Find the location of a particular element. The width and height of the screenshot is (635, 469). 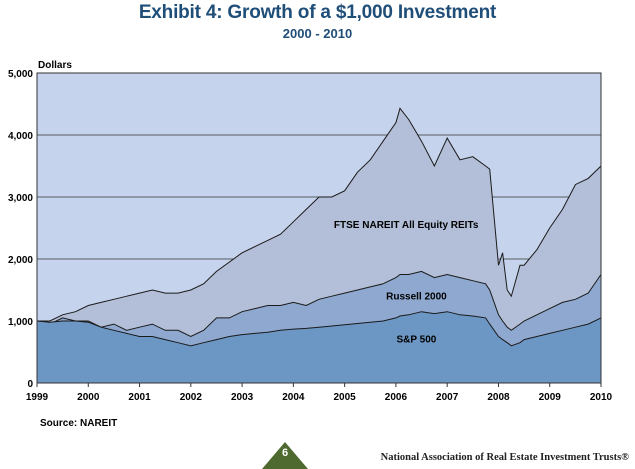

y-axis-label: Dollars is located at coordinates (55, 65).